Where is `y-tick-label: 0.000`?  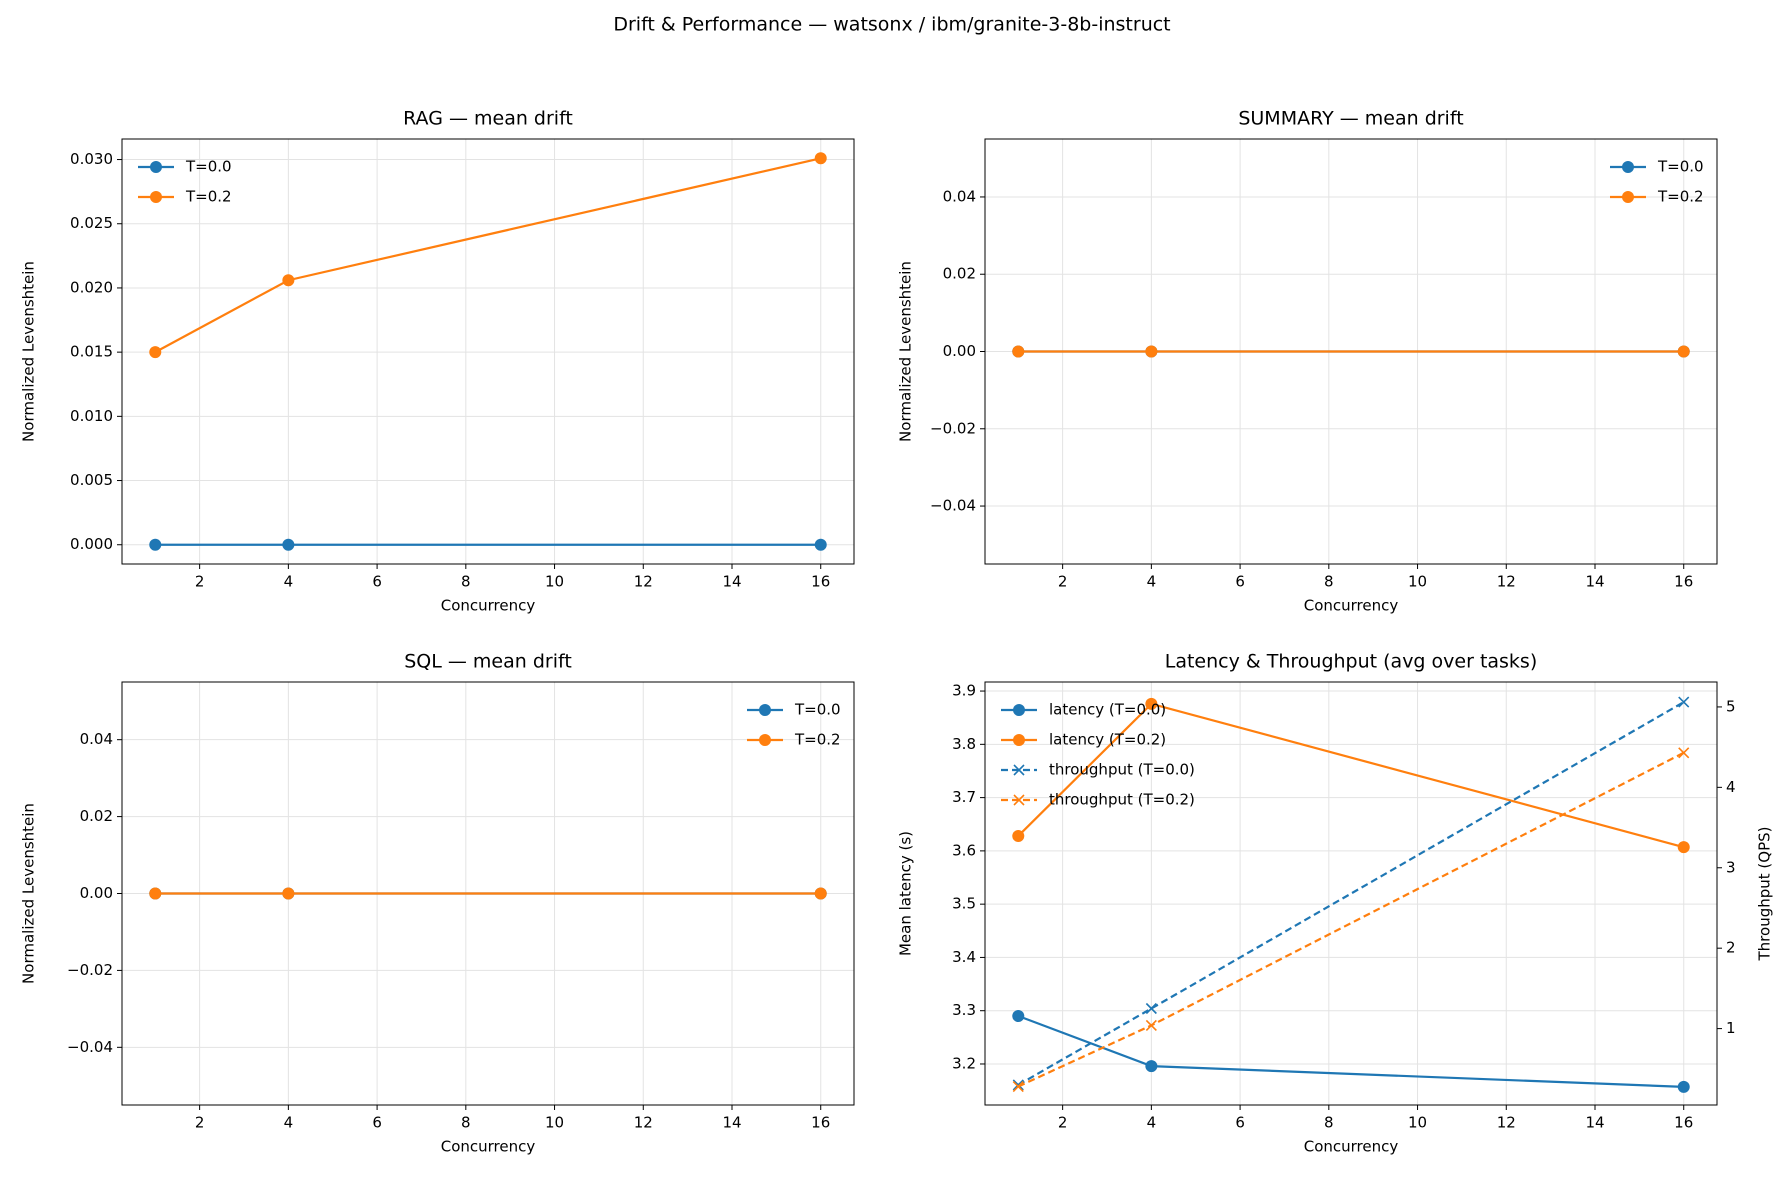
y-tick-label: 0.000 is located at coordinates (91, 544).